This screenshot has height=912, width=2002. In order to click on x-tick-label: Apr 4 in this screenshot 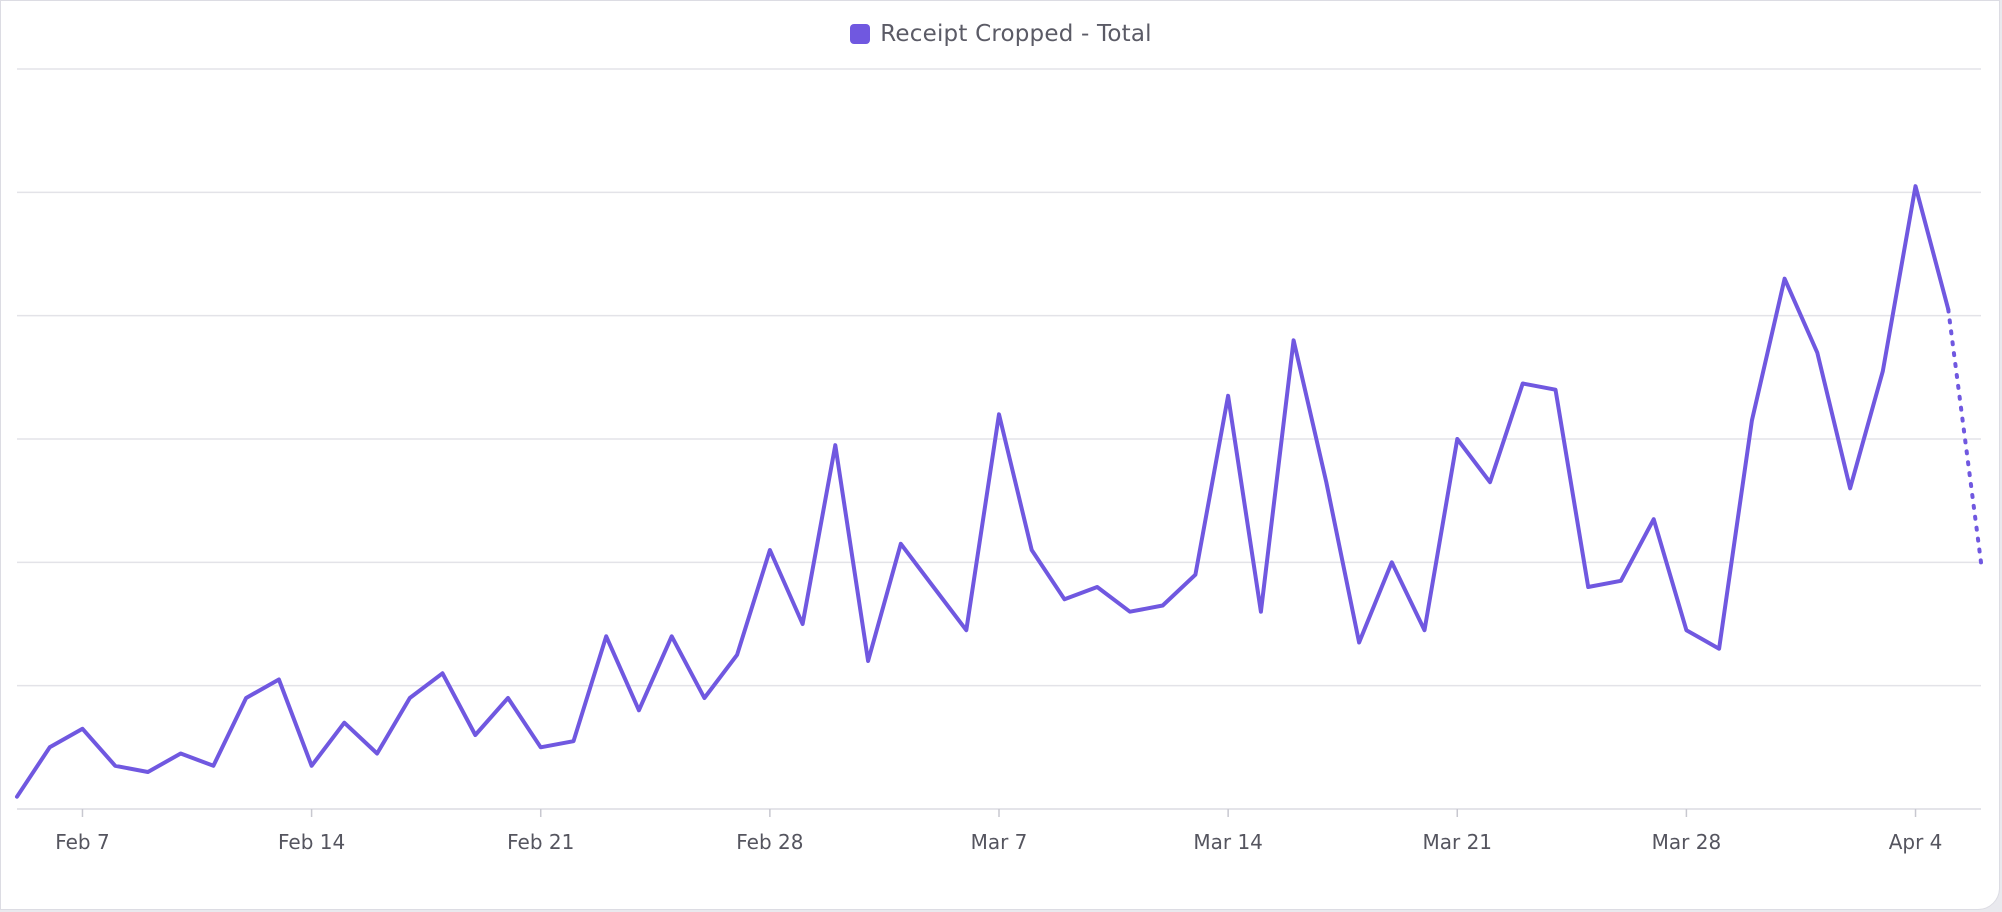, I will do `click(1916, 842)`.